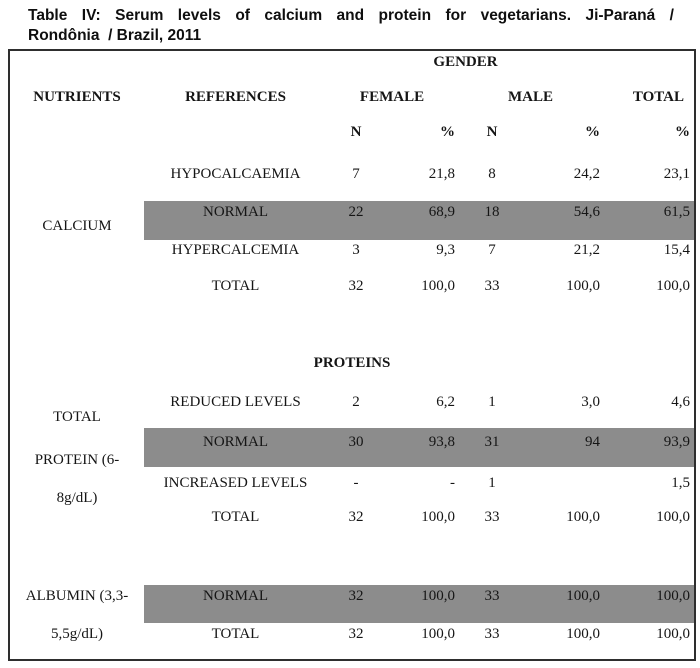 The height and width of the screenshot is (668, 700). What do you see at coordinates (235, 483) in the screenshot?
I see `reference-cell: INCREASED LEVELS` at bounding box center [235, 483].